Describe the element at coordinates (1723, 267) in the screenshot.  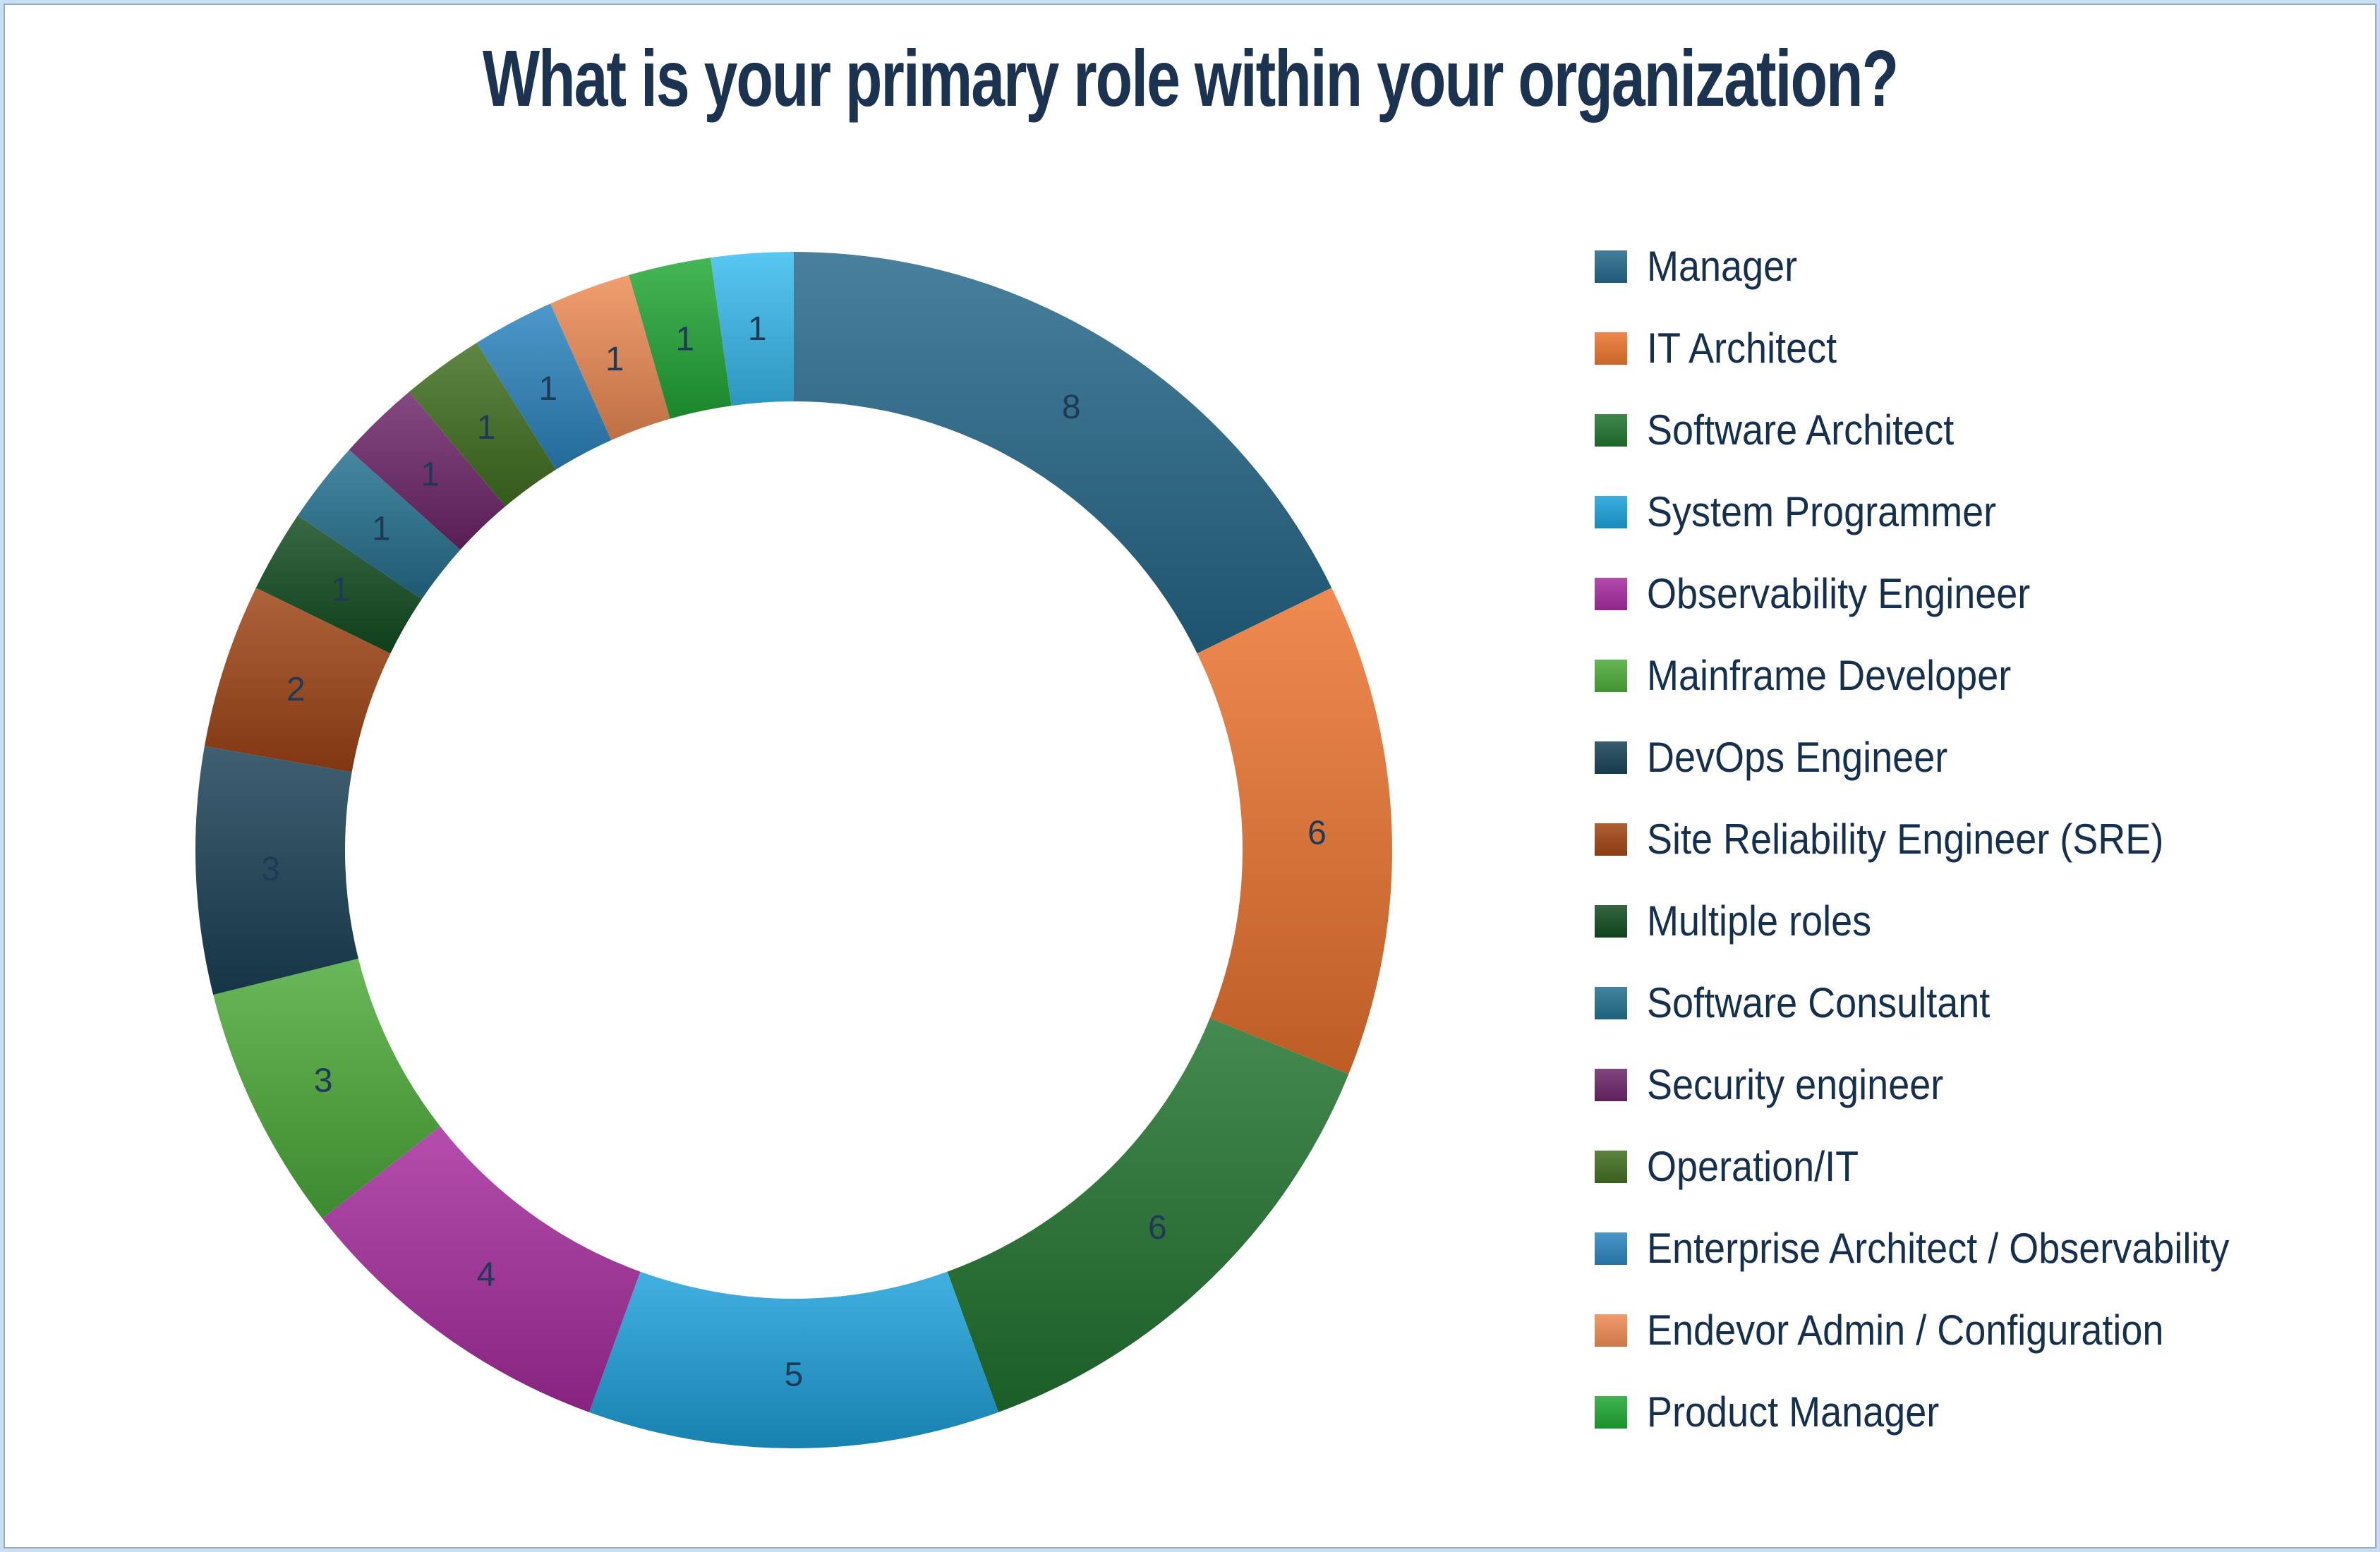
I see `legend-label: Manager` at that location.